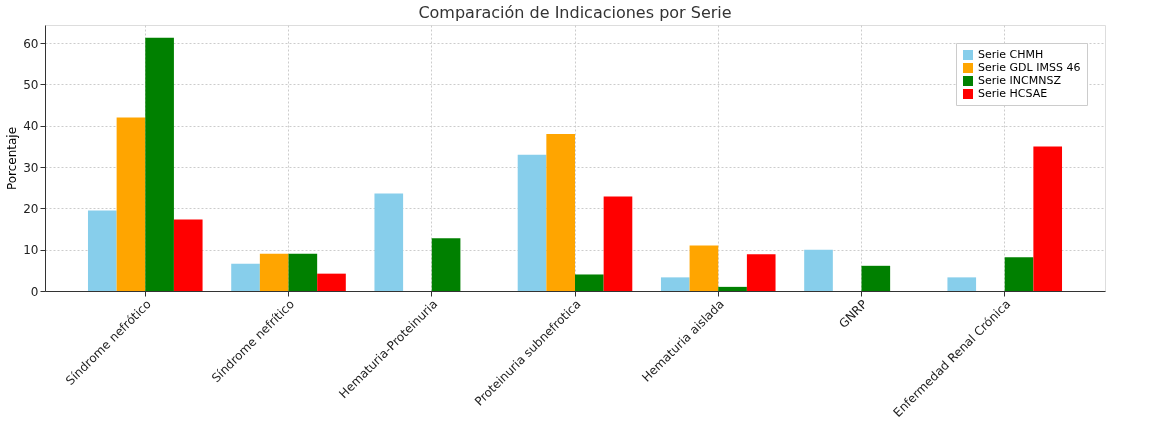  I want to click on y-tick-label: 0, so click(34, 291).